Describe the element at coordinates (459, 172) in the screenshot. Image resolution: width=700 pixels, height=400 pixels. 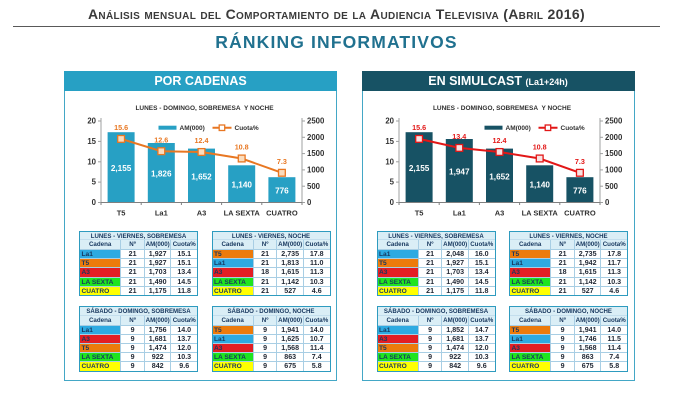
I see `svg-text: 1,947` at that location.